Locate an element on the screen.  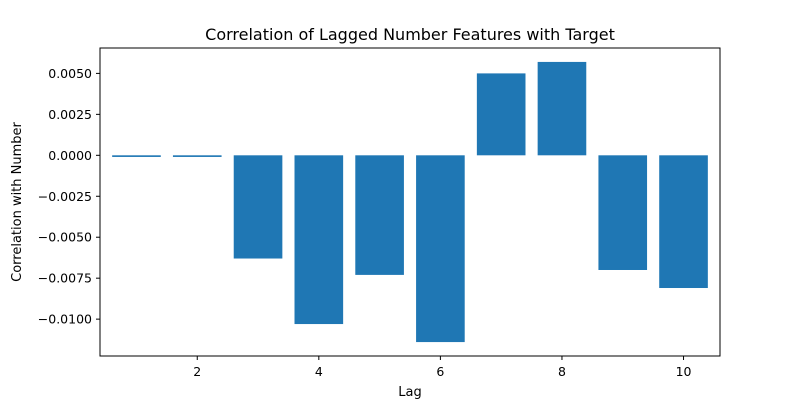
x-tick-label: 4 is located at coordinates (319, 371).